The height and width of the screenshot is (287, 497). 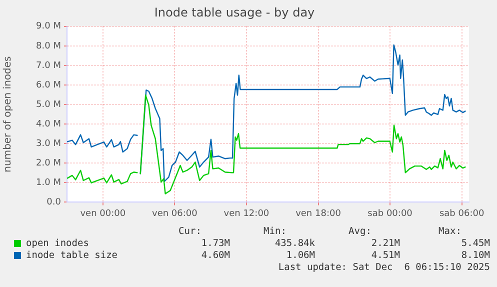 I want to click on x-tick-label: sab 06:00, so click(x=461, y=213).